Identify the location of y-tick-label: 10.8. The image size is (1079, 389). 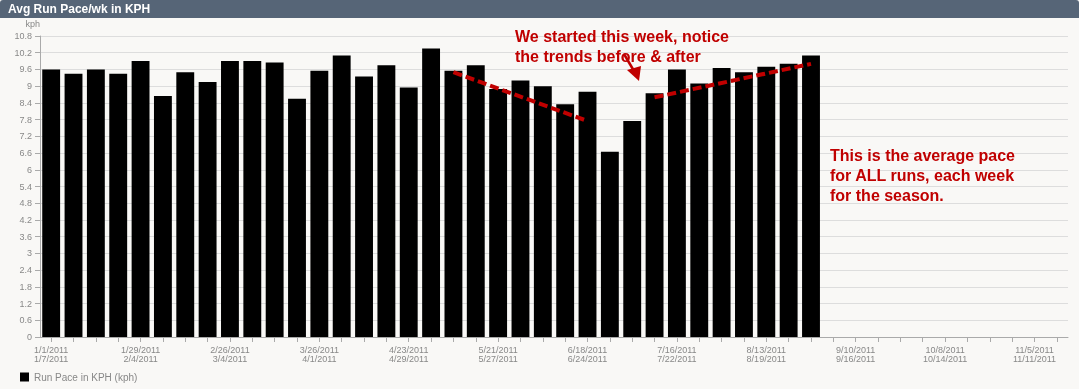
(23, 36).